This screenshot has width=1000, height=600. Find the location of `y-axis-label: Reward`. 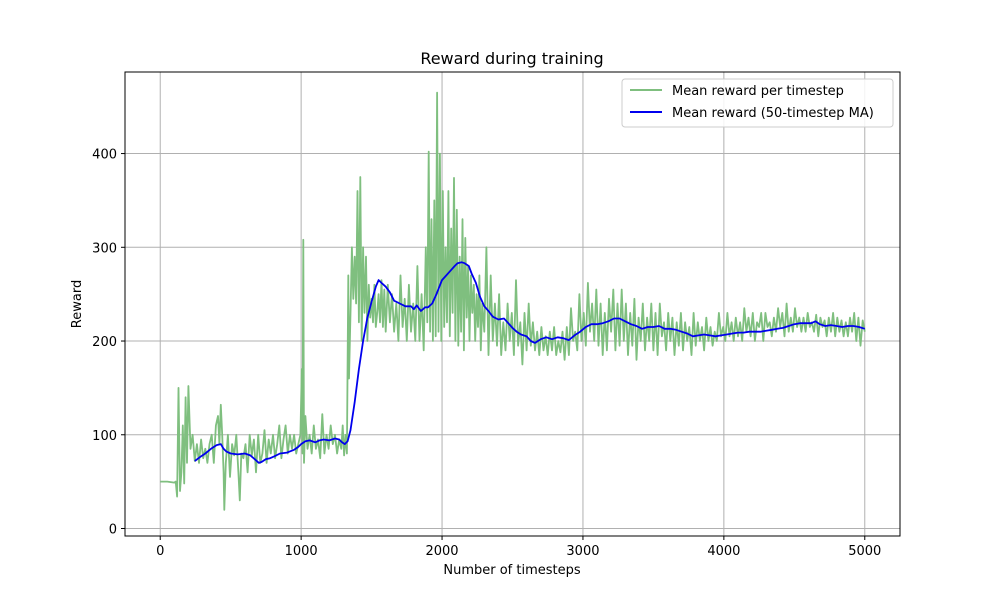

y-axis-label: Reward is located at coordinates (77, 304).